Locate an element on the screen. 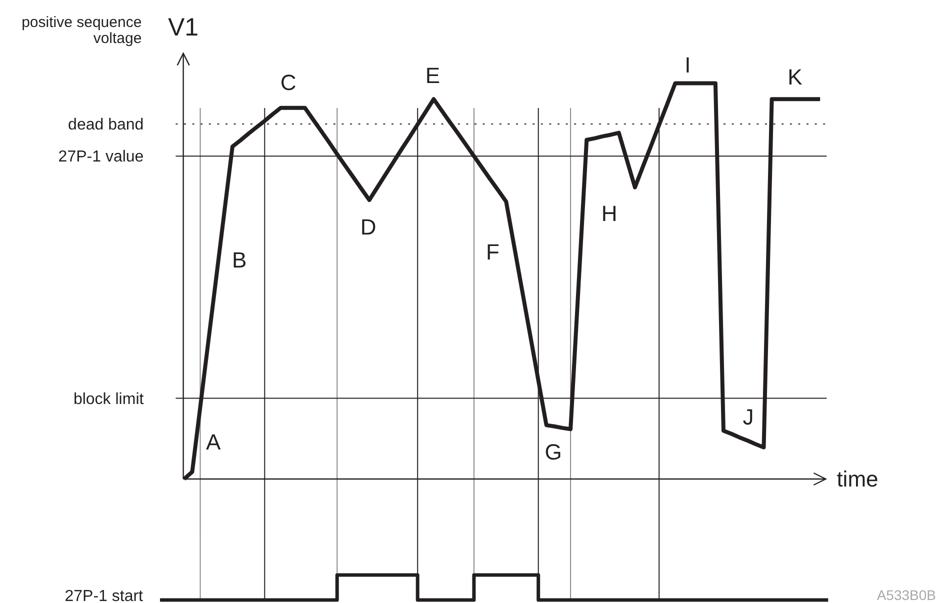 This screenshot has width=938, height=603. ref-line-label: 27P-1 value is located at coordinates (101, 157).